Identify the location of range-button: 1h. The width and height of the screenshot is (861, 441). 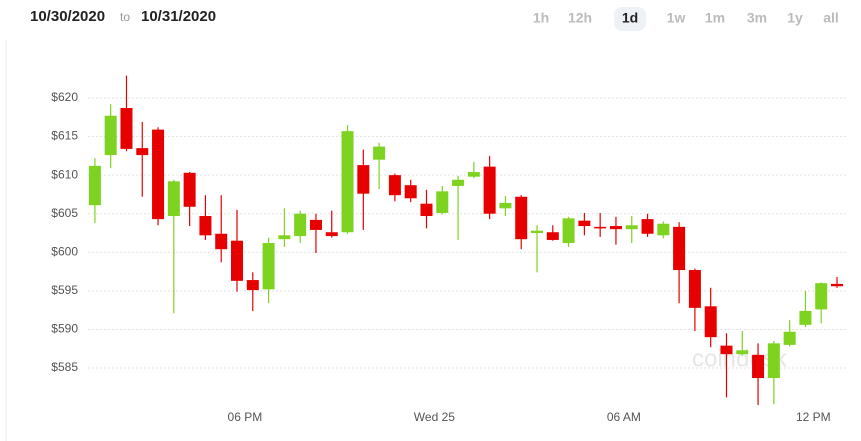
(541, 18).